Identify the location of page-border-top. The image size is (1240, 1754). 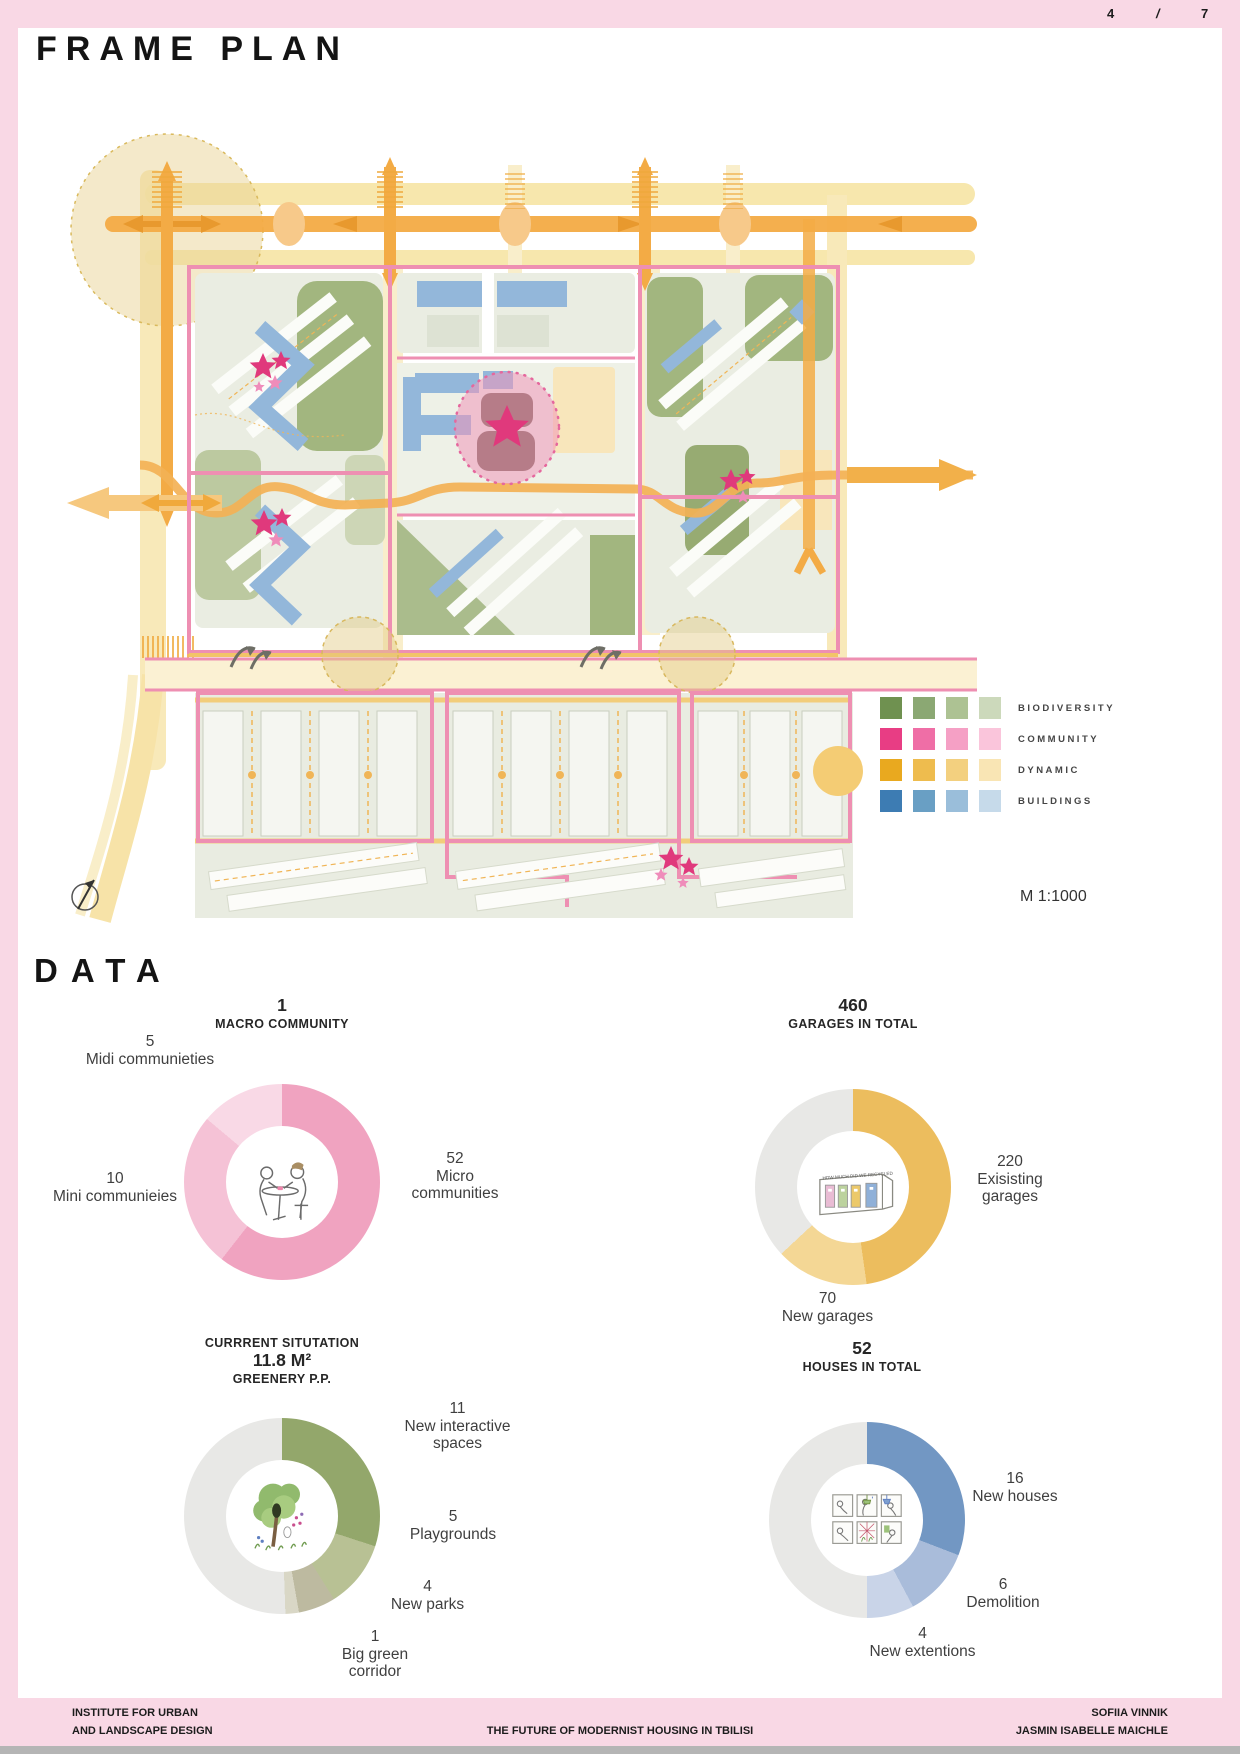
(620, 14).